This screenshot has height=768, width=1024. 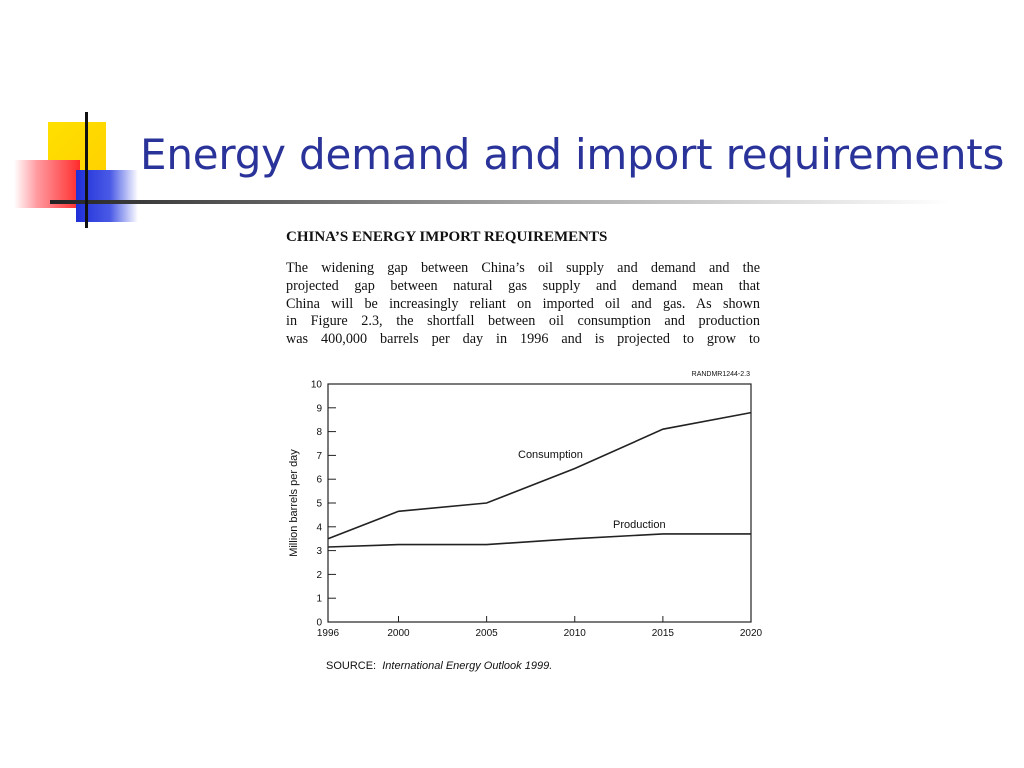 I want to click on x-tick-label: 2000, so click(x=398, y=633).